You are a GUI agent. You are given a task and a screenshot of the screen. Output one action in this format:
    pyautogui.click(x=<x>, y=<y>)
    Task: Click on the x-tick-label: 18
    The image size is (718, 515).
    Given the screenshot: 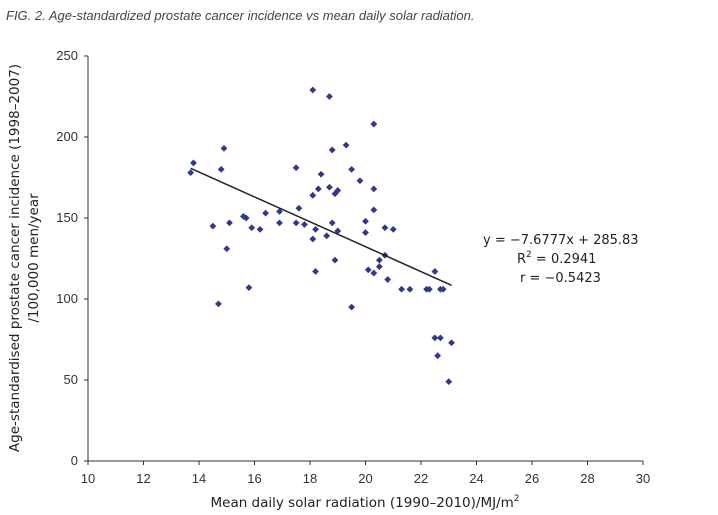 What is the action you would take?
    pyautogui.click(x=310, y=478)
    